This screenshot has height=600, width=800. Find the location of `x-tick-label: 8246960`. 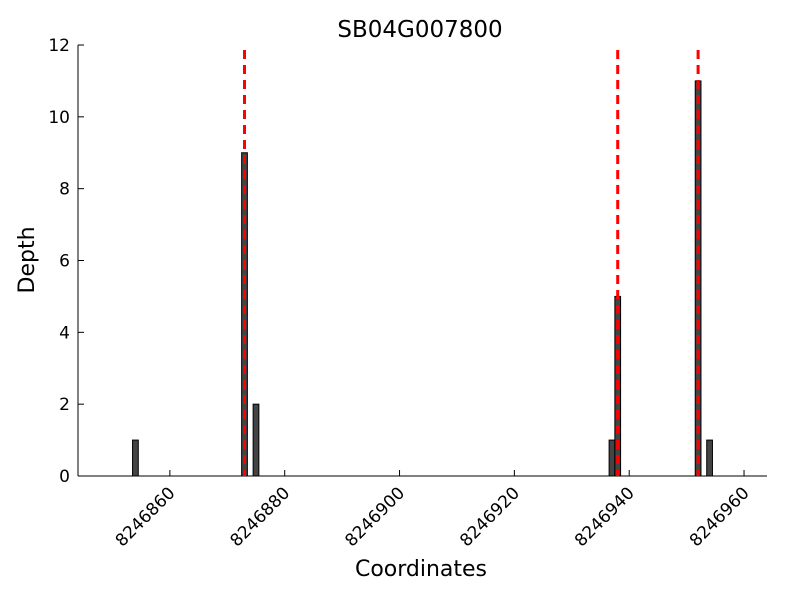

x-tick-label: 8246960 is located at coordinates (720, 517).